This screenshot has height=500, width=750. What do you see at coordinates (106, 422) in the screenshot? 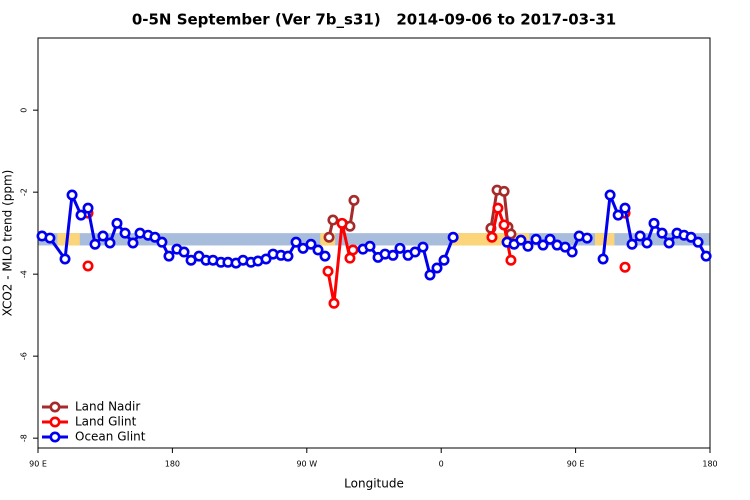
I see `legend-label: Land Glint` at bounding box center [106, 422].